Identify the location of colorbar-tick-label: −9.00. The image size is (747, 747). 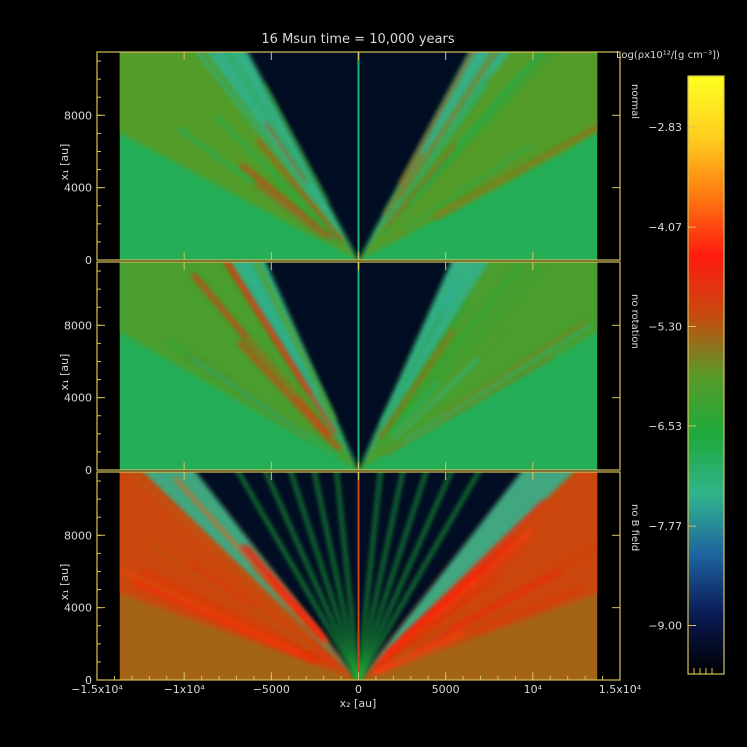
(665, 626).